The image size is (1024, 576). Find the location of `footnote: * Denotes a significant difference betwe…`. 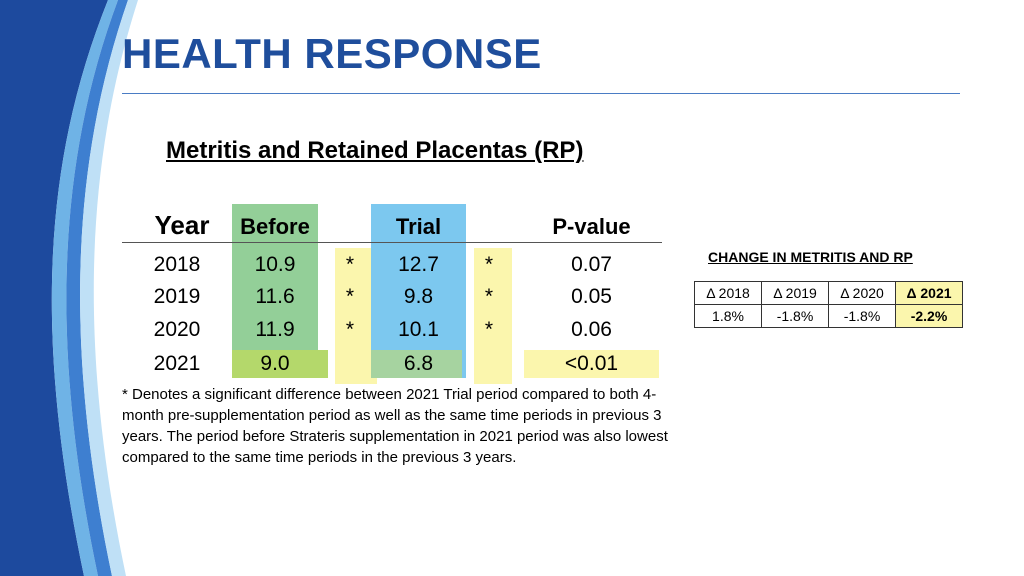

footnote: * Denotes a significant difference betwe… is located at coordinates (395, 426).